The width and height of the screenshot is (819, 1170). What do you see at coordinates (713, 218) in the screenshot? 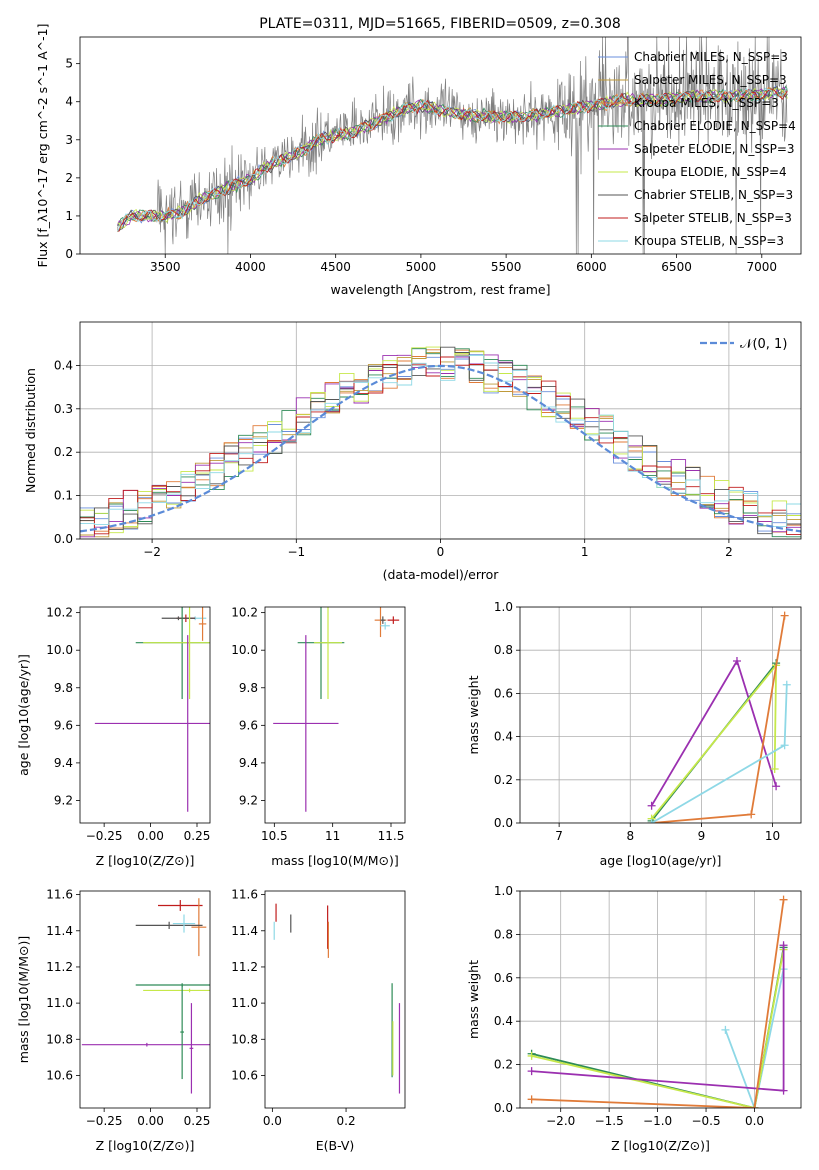
I see `legend-label: Salpeter STELIB, N_SSP=3` at bounding box center [713, 218].